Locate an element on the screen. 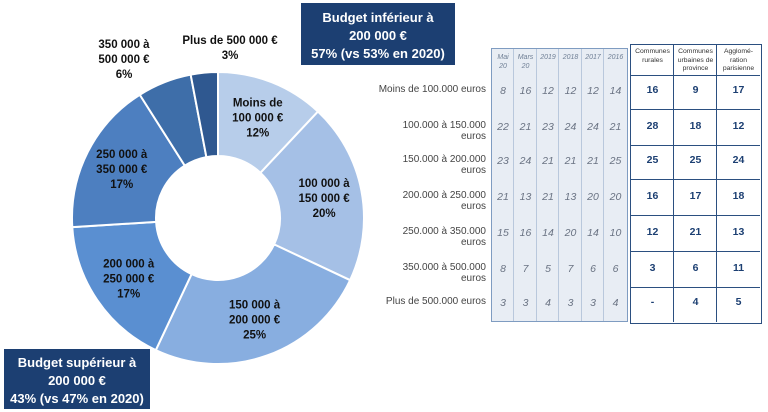 This screenshot has height=412, width=768. row-label-2: 150.000 à 200.000 euros is located at coordinates (444, 165).